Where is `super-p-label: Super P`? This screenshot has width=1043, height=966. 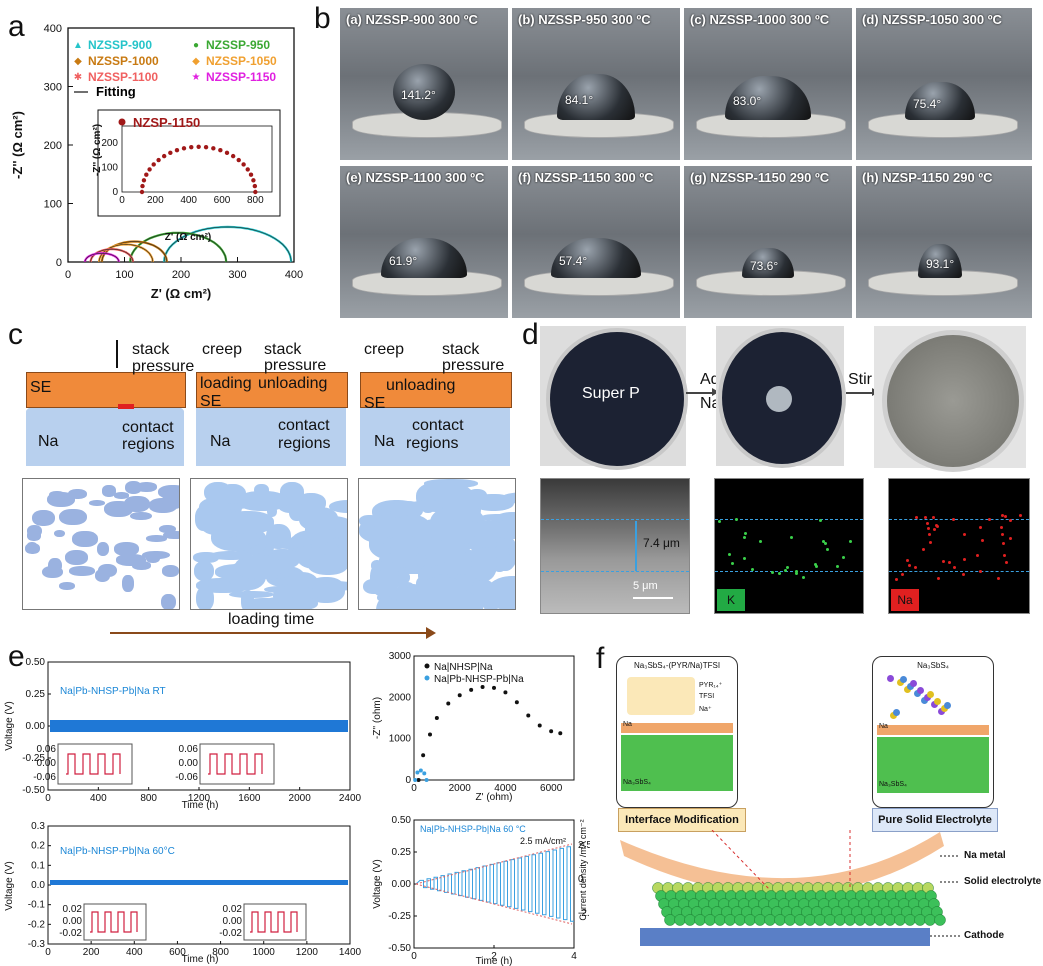
super-p-label: Super P is located at coordinates (611, 393).